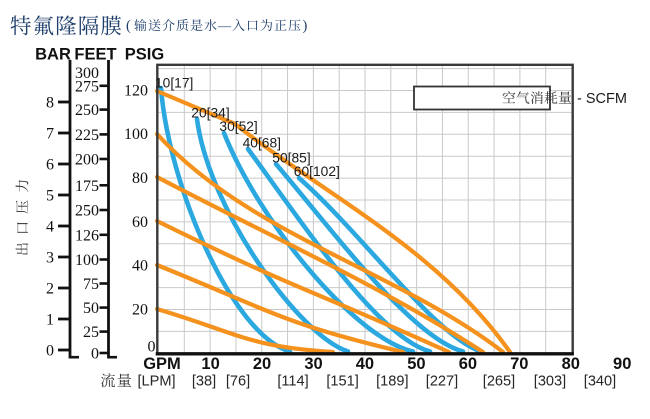 The height and width of the screenshot is (419, 650). What do you see at coordinates (50, 227) in the screenshot?
I see `svg-text: 4` at bounding box center [50, 227].